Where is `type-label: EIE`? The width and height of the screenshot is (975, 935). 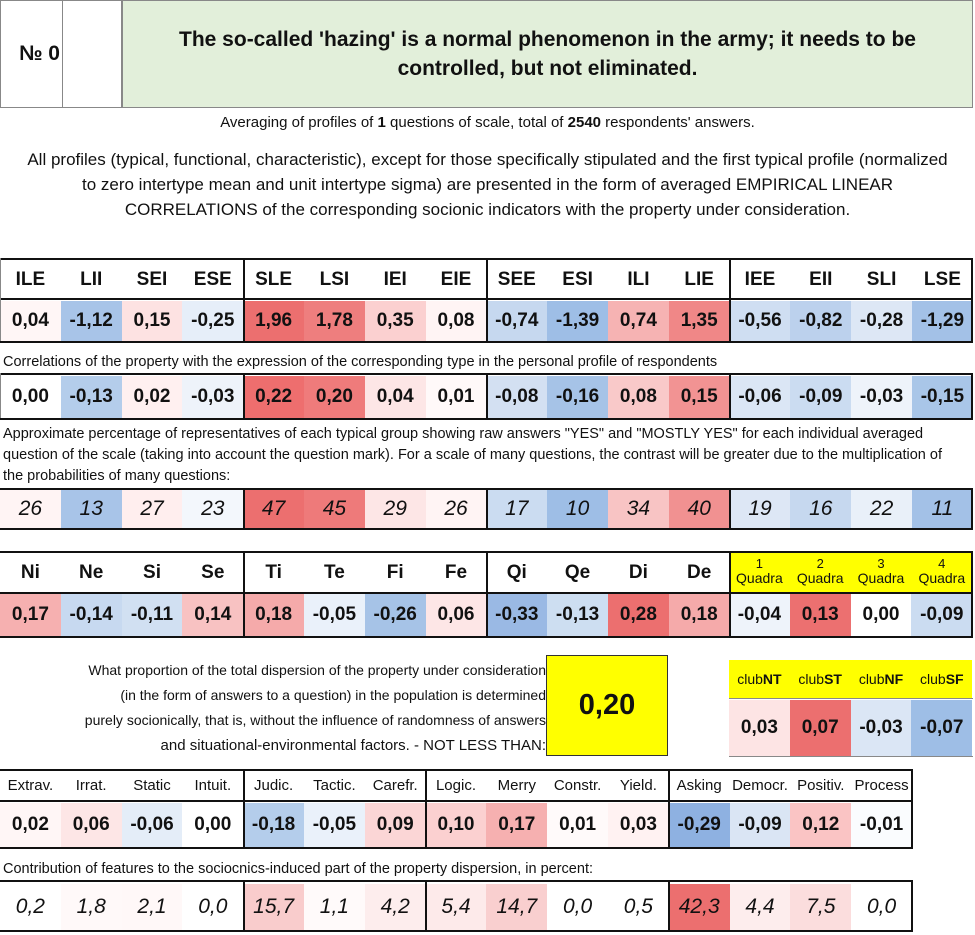
type-label: EIE is located at coordinates (456, 279).